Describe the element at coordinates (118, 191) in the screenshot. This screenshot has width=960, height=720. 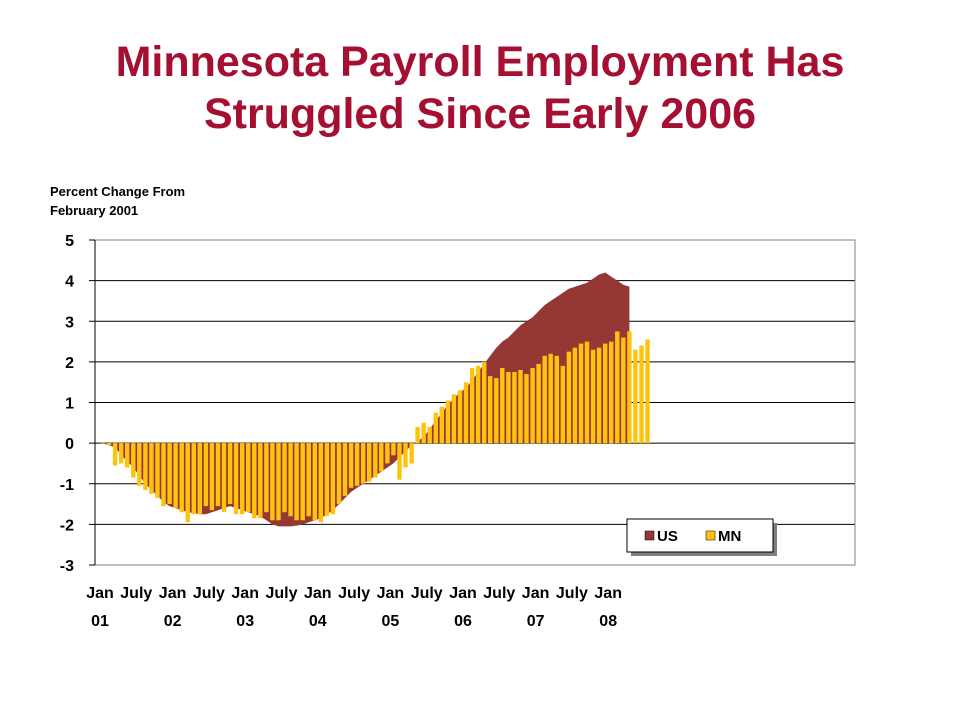
I see `y-axis-label-line-1: Percent Change From` at that location.